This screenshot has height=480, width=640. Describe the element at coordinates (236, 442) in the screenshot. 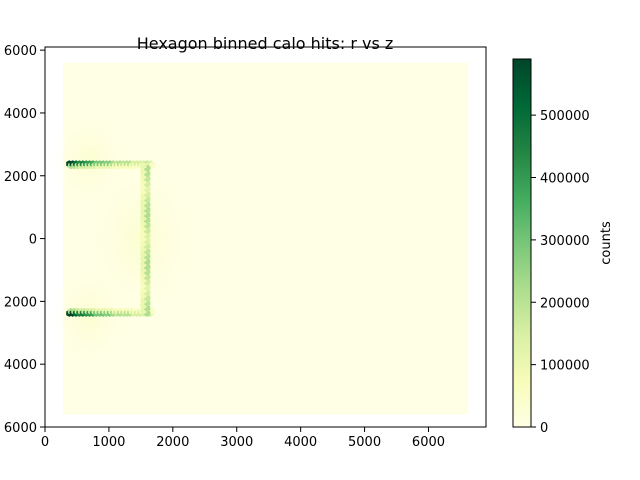

I see `x-tick-label: 3000` at that location.